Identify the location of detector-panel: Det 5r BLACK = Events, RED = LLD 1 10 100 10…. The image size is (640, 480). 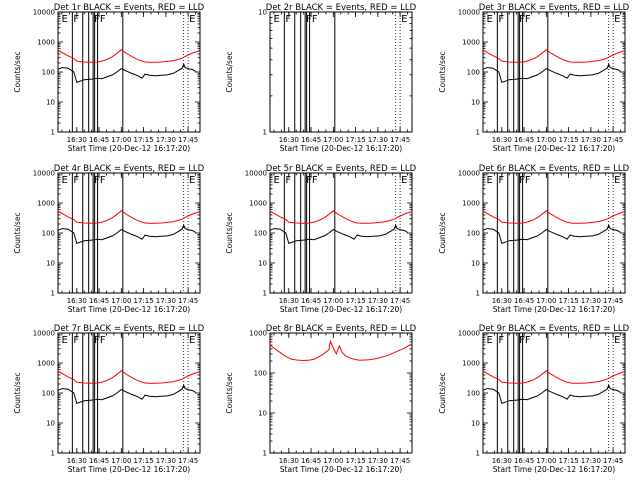
(321, 239).